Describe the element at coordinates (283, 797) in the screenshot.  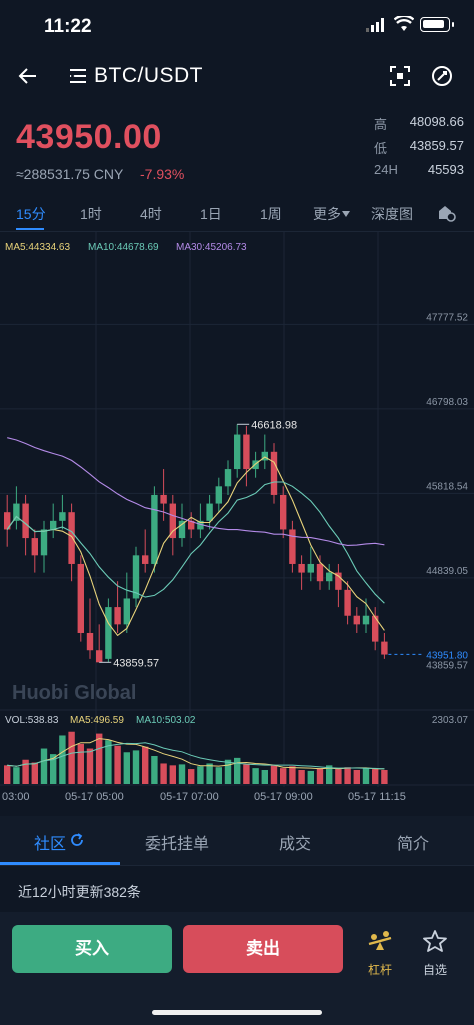
I see `time-tick-label: 05-17 09:00` at that location.